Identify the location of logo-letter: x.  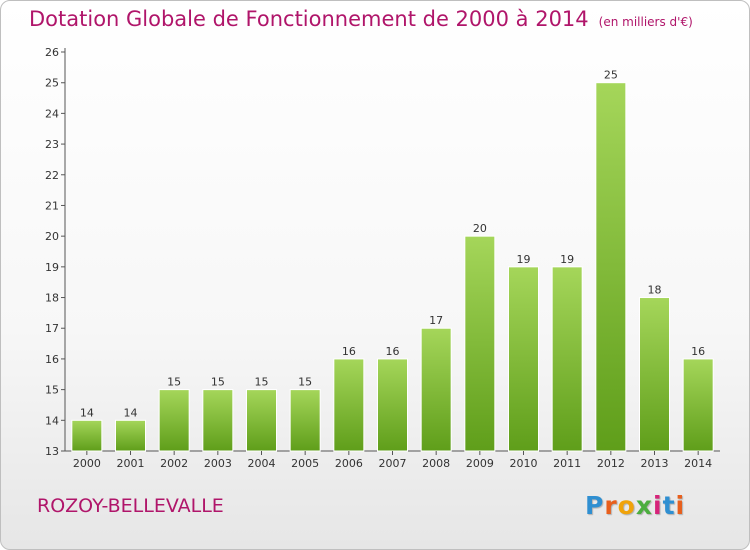
(644, 505).